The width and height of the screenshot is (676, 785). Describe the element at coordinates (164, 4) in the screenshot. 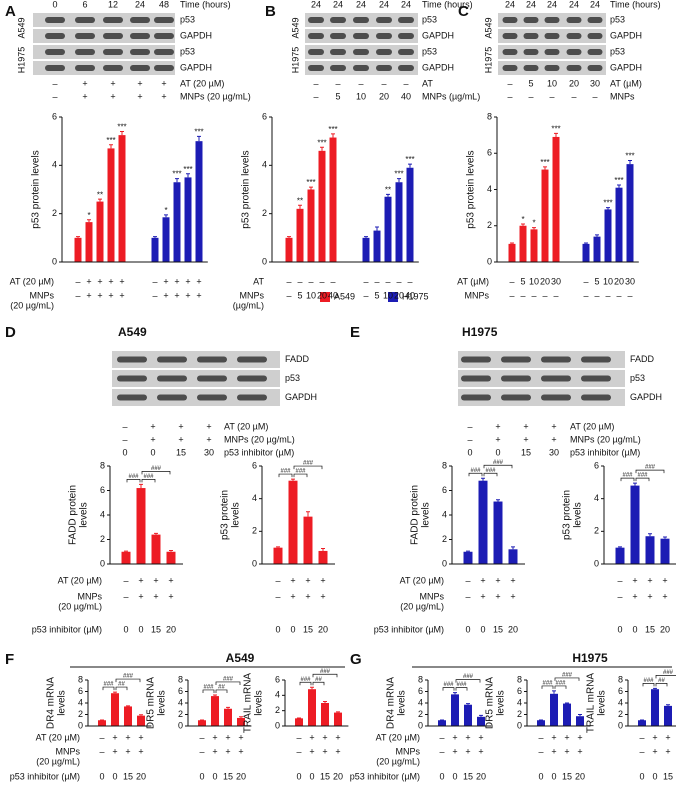

I see `lane-label: 48` at that location.